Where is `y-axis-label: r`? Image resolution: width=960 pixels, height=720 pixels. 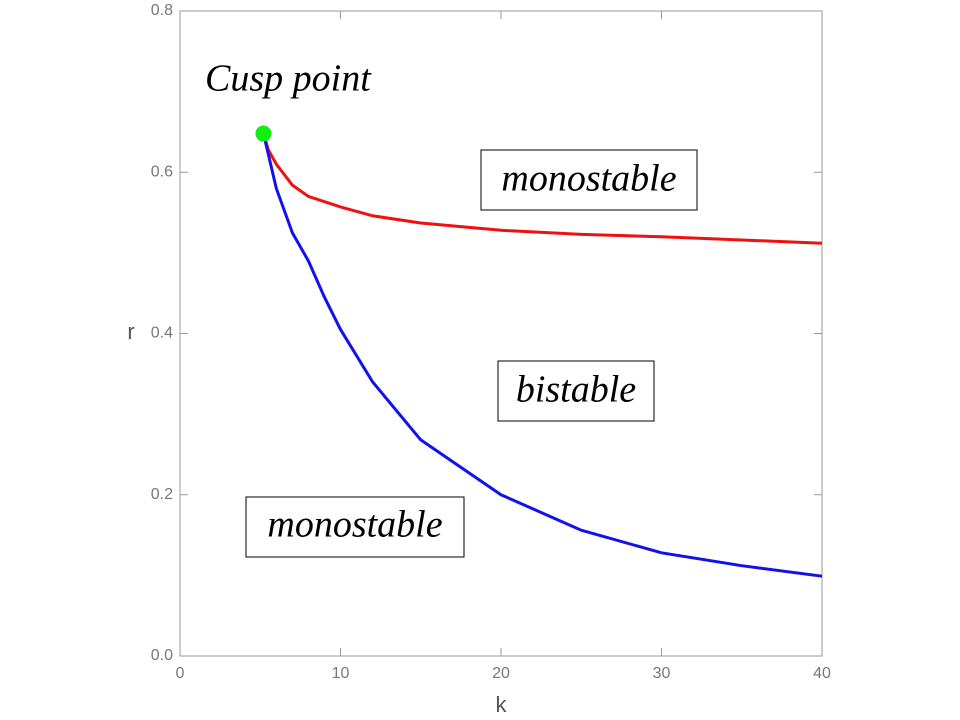
y-axis-label: r is located at coordinates (130, 331).